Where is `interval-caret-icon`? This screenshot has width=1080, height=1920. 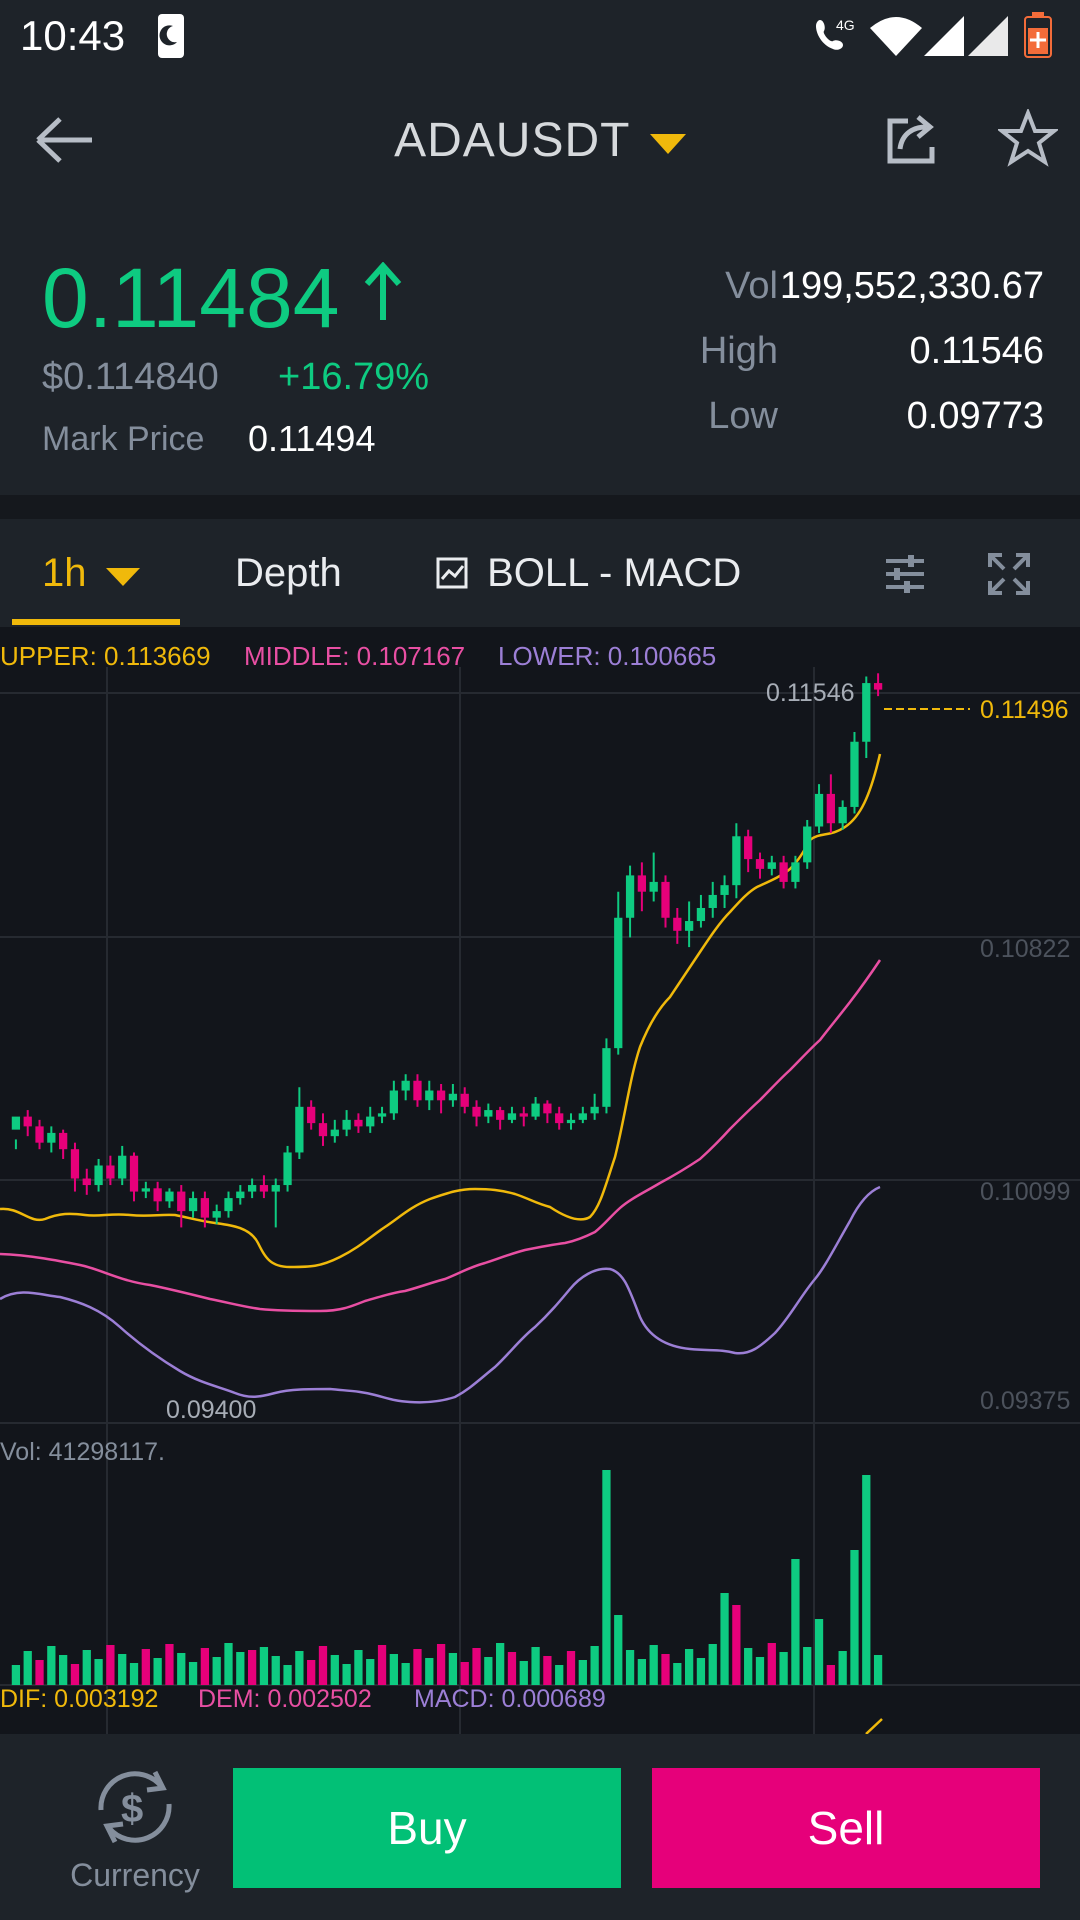
interval-caret-icon is located at coordinates (122, 577).